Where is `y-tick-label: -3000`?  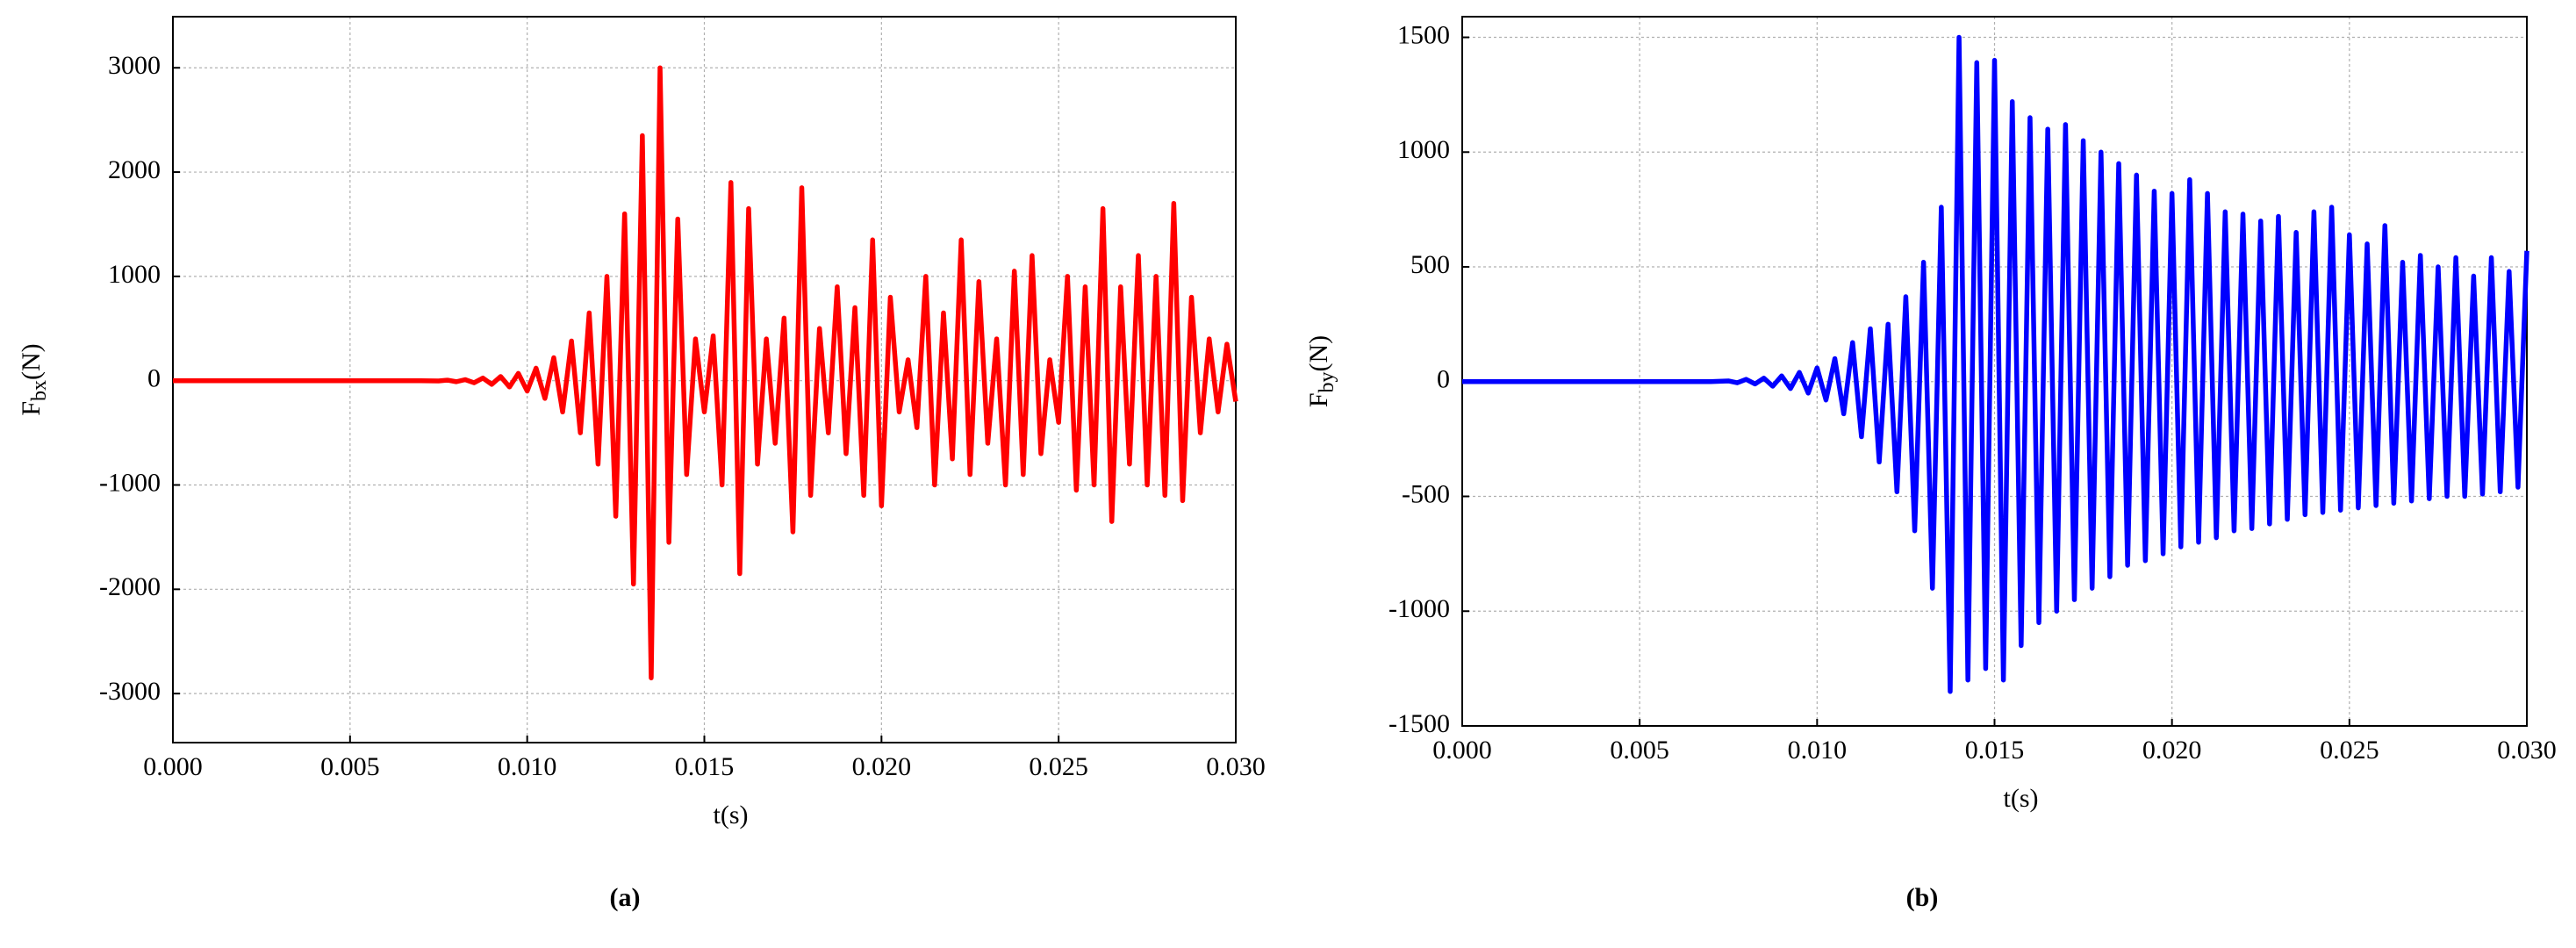
y-tick-label: -3000 is located at coordinates (130, 691).